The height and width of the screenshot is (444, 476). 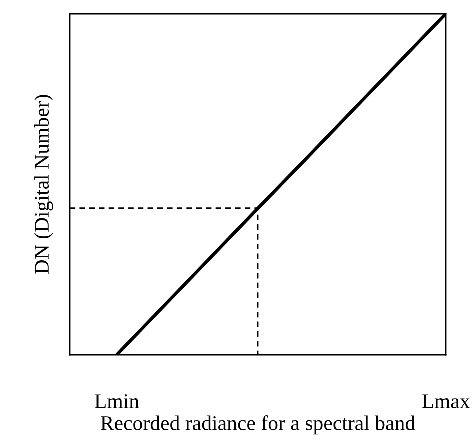 I want to click on y-axis-title: DN (Digital Number), so click(x=44, y=184).